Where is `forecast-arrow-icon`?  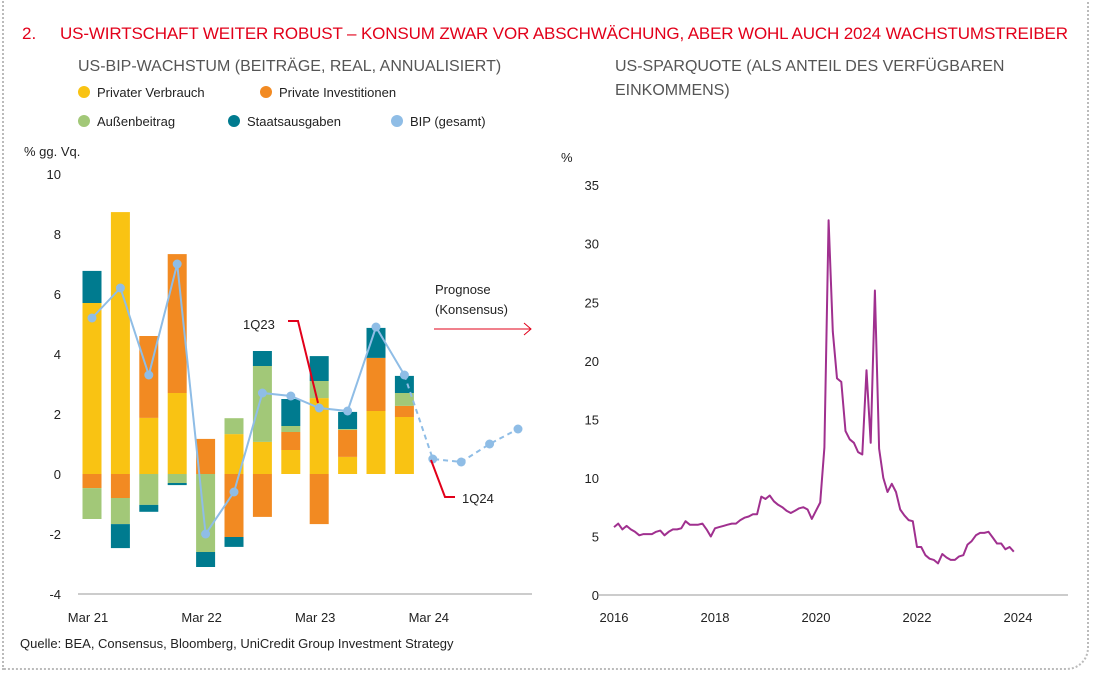 forecast-arrow-icon is located at coordinates (527, 329).